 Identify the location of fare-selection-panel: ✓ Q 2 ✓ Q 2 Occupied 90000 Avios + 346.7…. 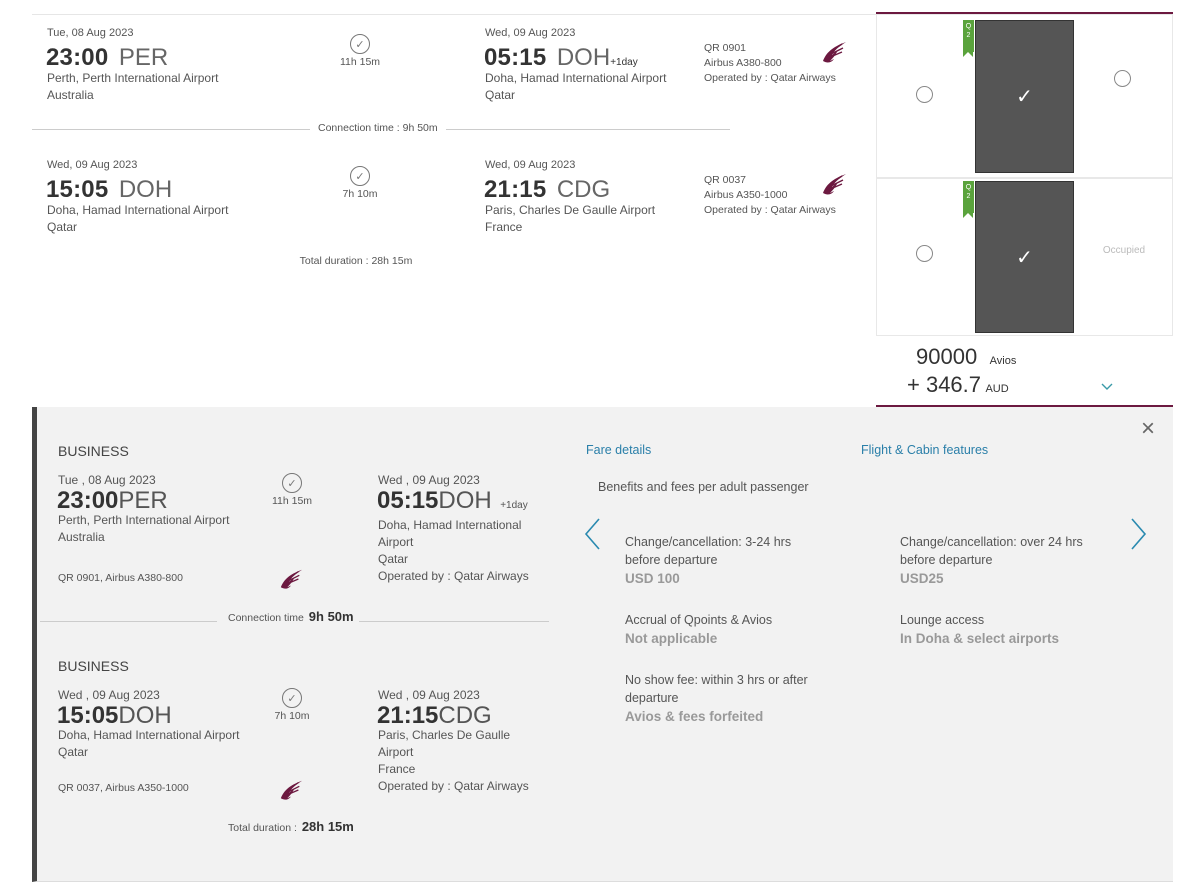
(1024, 209).